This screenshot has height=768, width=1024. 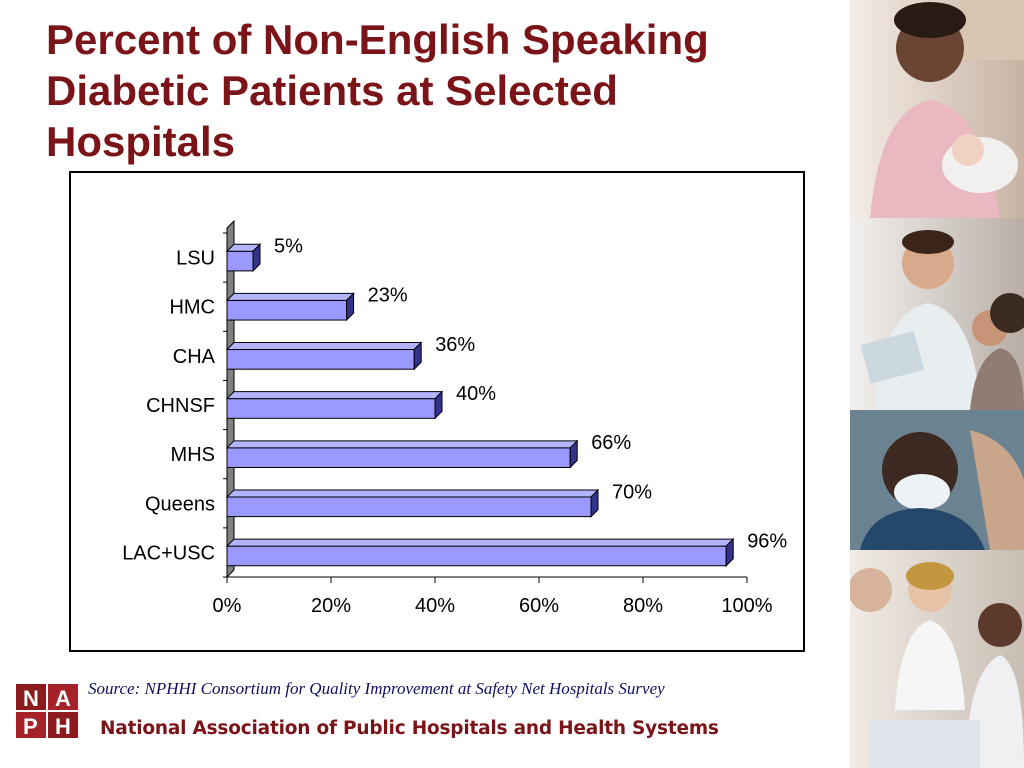 I want to click on category-label-lsu: LSU, so click(x=195, y=259).